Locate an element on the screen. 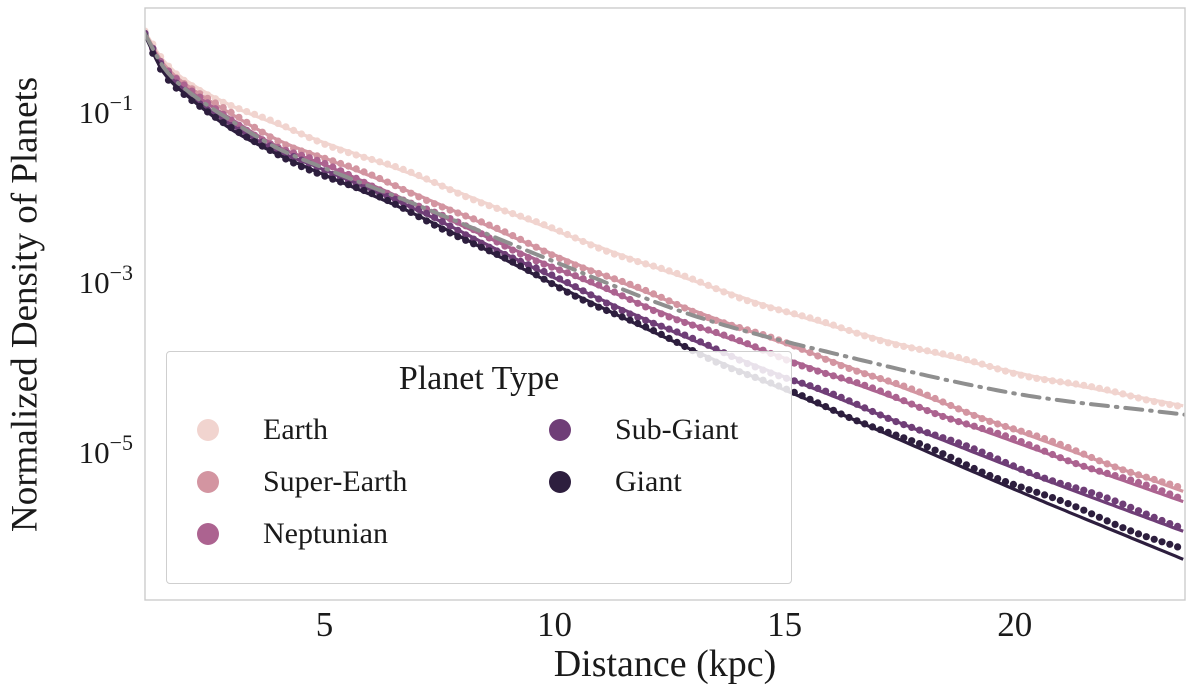 The height and width of the screenshot is (700, 1200). legend-label-super-earth: Super-Earth is located at coordinates (335, 481).